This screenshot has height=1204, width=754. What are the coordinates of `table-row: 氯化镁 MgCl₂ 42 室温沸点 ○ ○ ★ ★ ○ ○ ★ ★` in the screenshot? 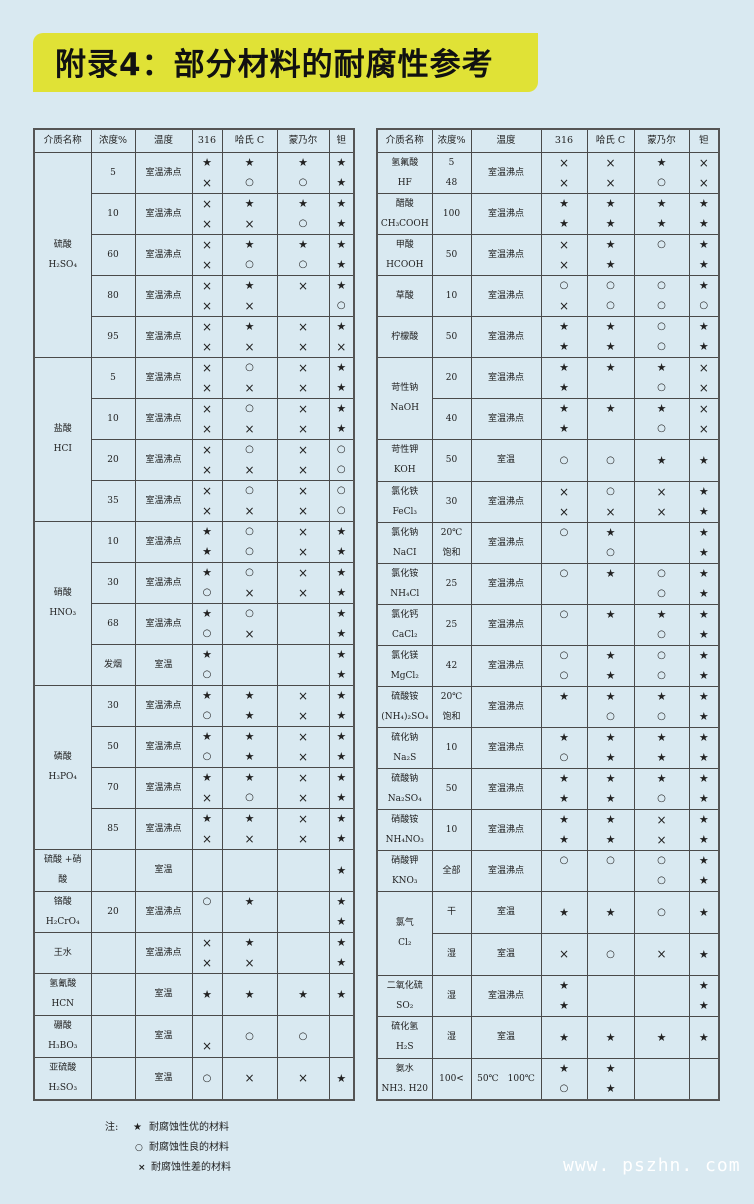 It's located at (548, 665).